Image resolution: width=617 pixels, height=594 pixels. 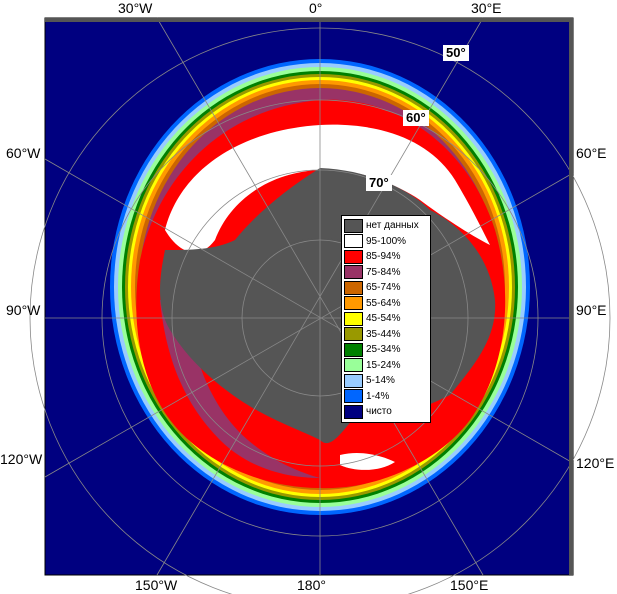 I want to click on legend-label: 25-34%, so click(x=383, y=350).